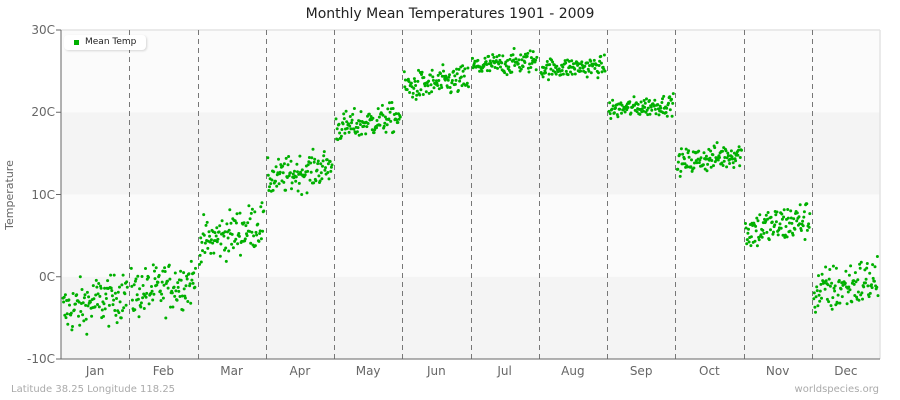 The image size is (900, 400). What do you see at coordinates (95, 371) in the screenshot?
I see `x-tick-label-jan: Jan` at bounding box center [95, 371].